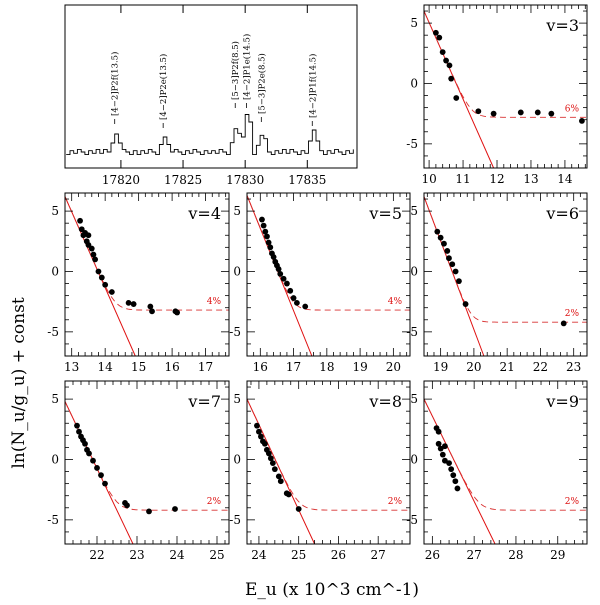  I want to click on xtick-label: 18, so click(326, 367).